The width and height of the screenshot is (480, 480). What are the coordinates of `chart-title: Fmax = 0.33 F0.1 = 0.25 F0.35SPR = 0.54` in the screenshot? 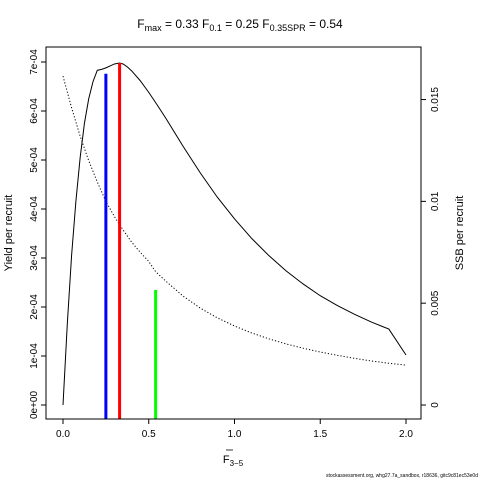 It's located at (240, 25).